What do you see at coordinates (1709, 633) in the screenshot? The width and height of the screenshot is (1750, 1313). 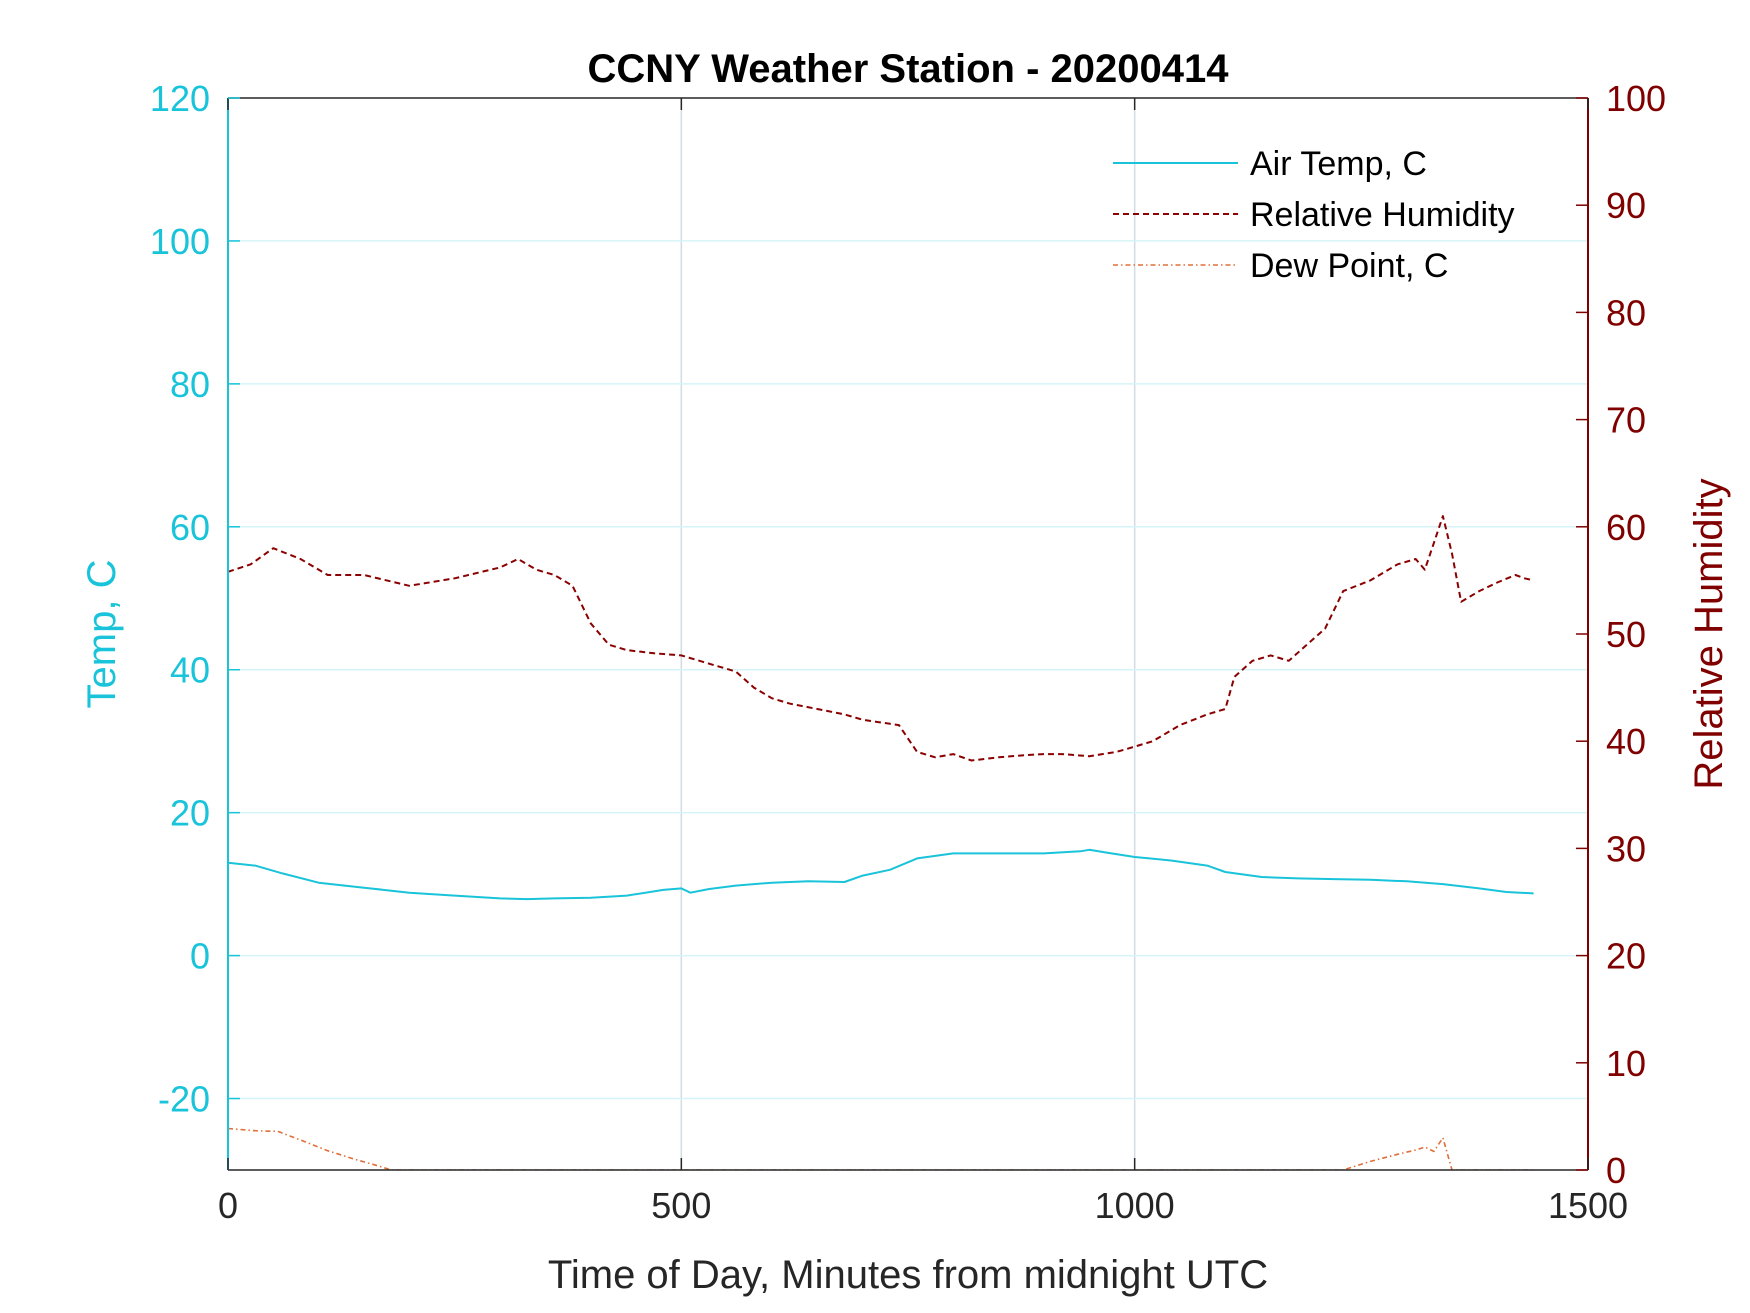 I see `y-axis-label-right: Relative Humidity` at bounding box center [1709, 633].